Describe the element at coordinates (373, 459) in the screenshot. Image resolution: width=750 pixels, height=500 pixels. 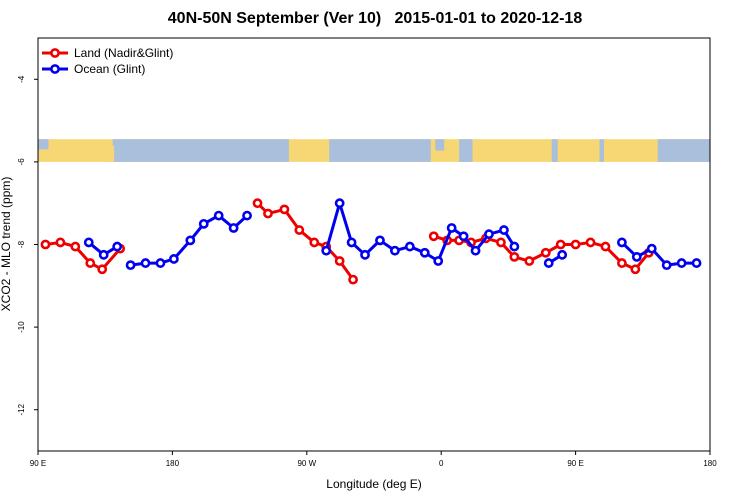
I see `x-axis: 90 E 180 90 W 0 90 E 180` at that location.